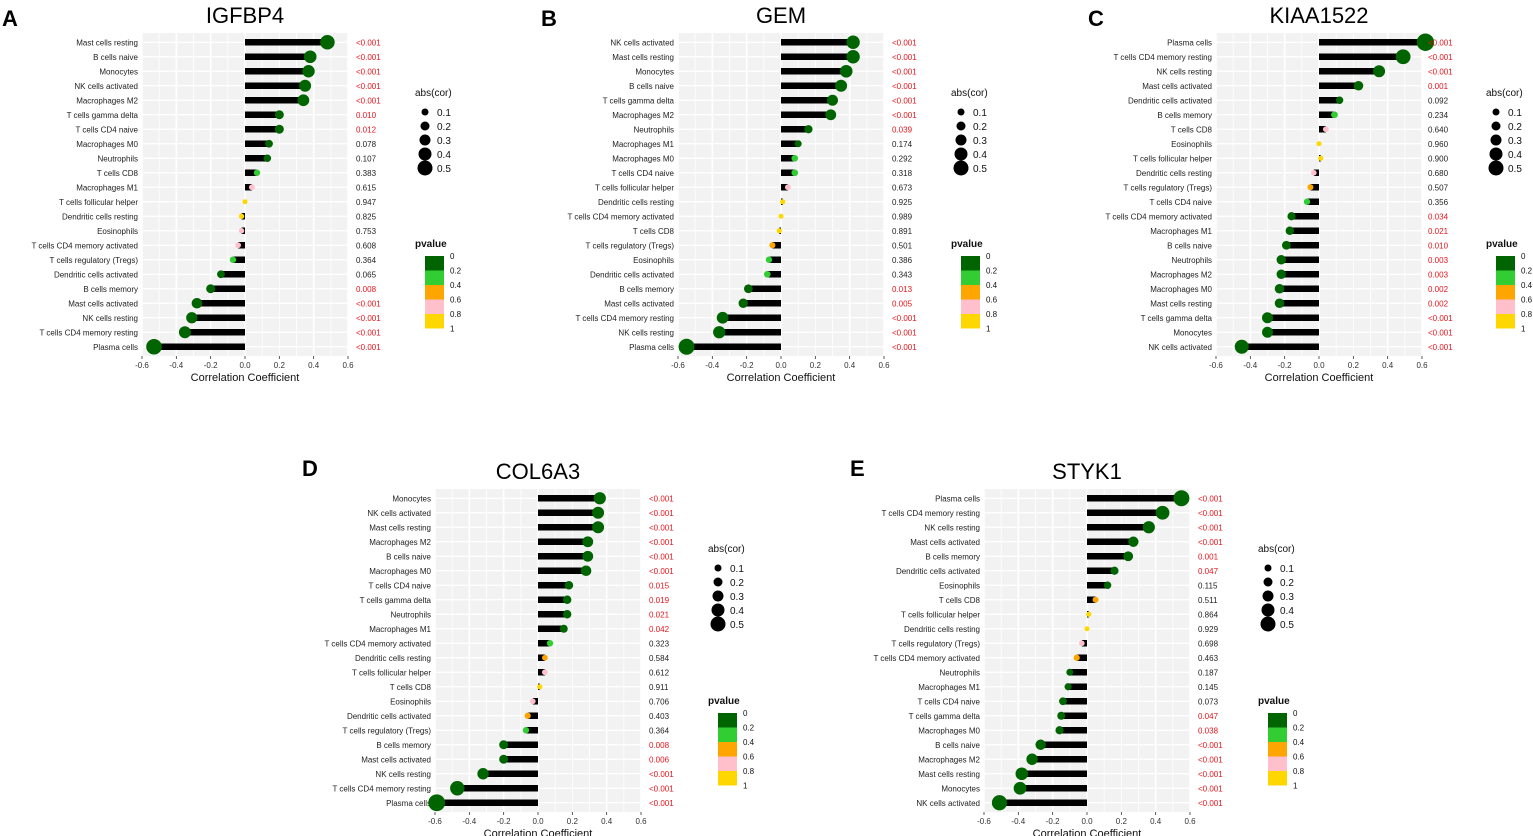 The height and width of the screenshot is (836, 1533). What do you see at coordinates (659, 629) in the screenshot?
I see `p-value-label: 0.042` at bounding box center [659, 629].